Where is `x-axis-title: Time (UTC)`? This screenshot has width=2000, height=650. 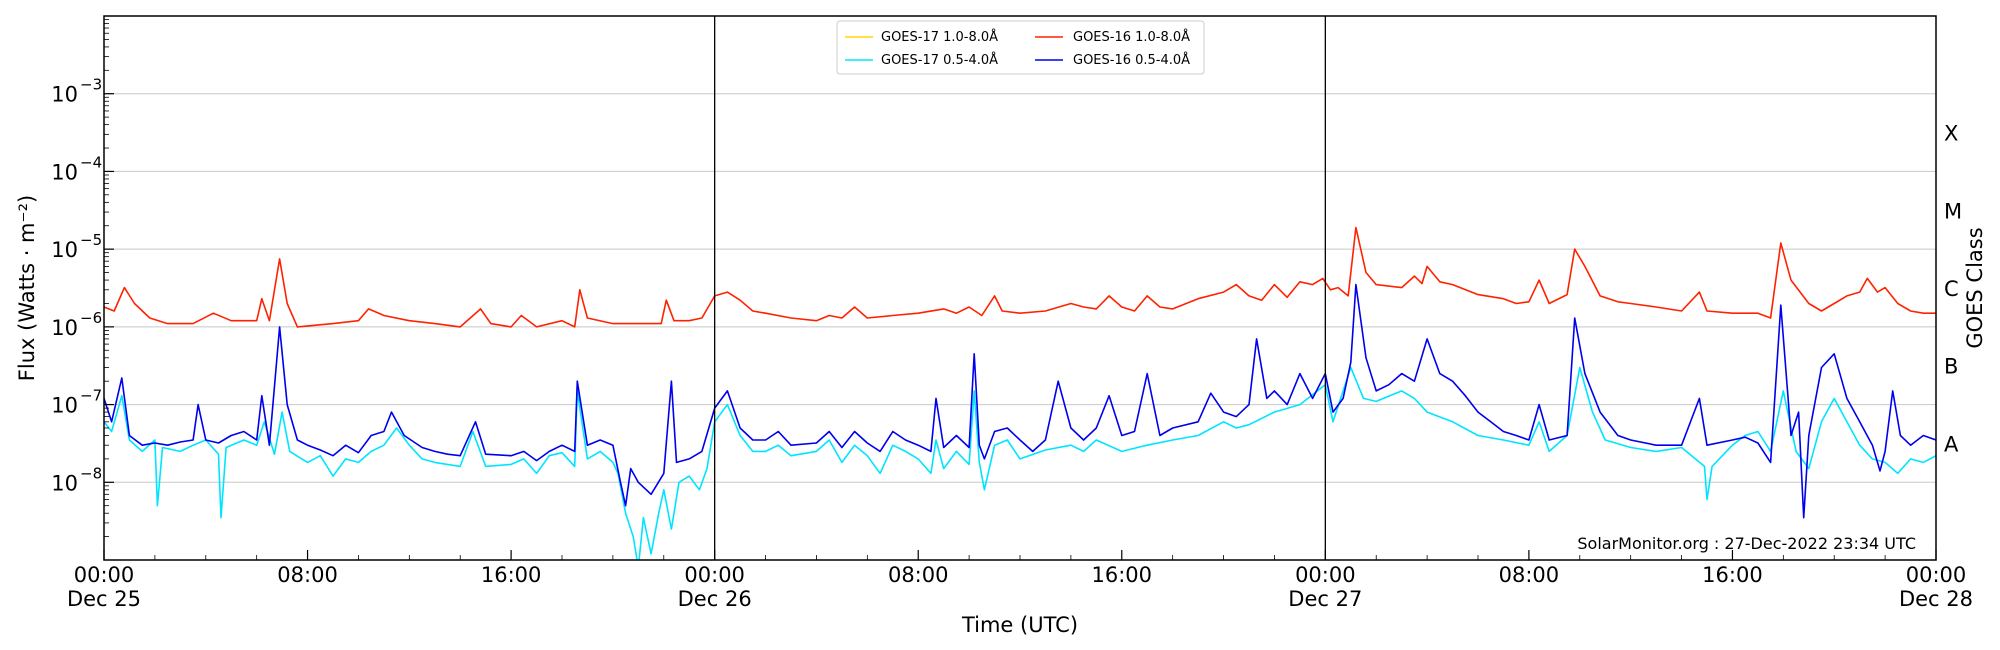 x-axis-title: Time (UTC) is located at coordinates (1019, 625).